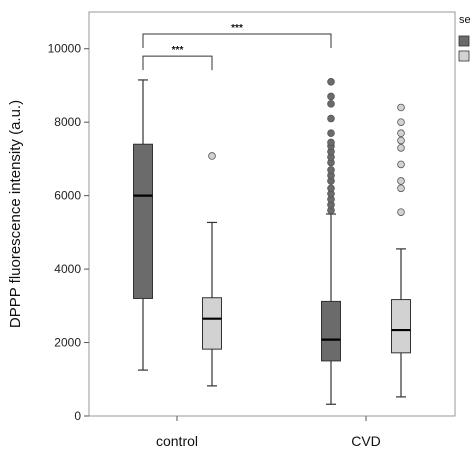  What do you see at coordinates (366, 441) in the screenshot?
I see `x-tick-label: CVD` at bounding box center [366, 441].